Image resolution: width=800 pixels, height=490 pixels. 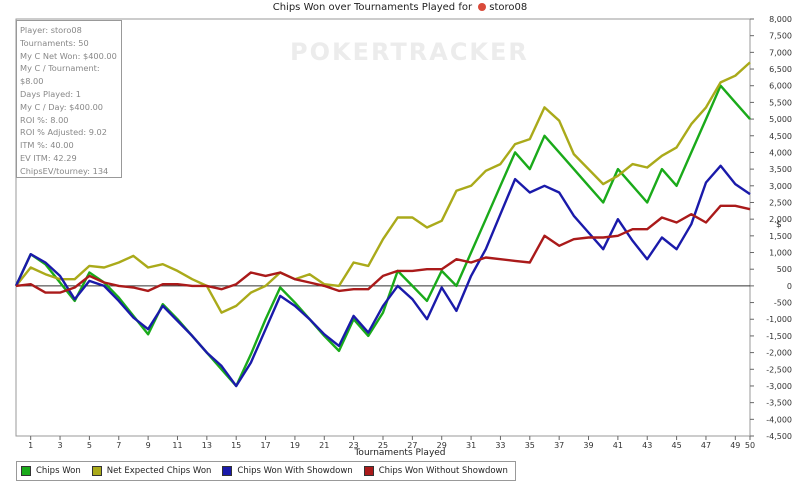 I want to click on y-tick-label: 1,000, so click(x=780, y=253).